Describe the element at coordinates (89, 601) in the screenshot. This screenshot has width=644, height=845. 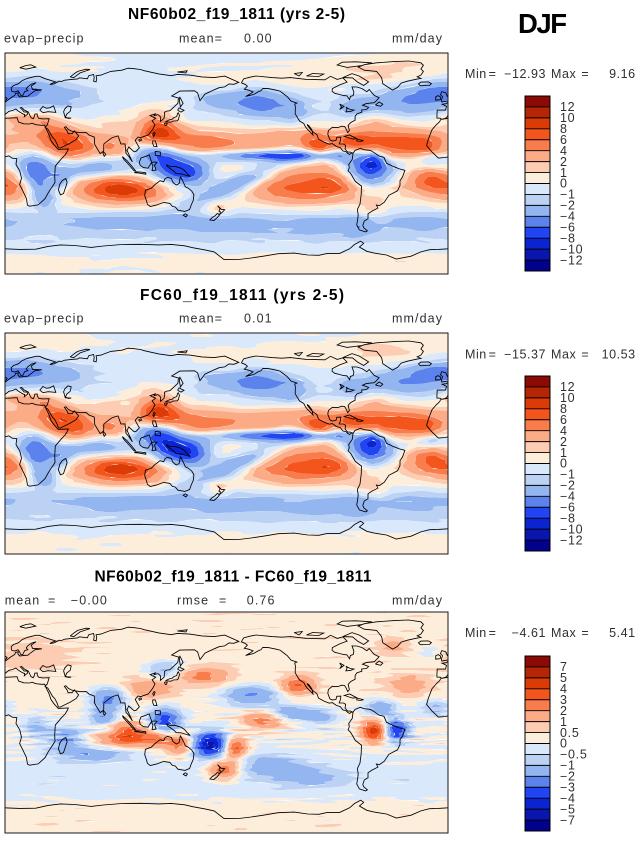
I see `svg-text: −0.00` at that location.